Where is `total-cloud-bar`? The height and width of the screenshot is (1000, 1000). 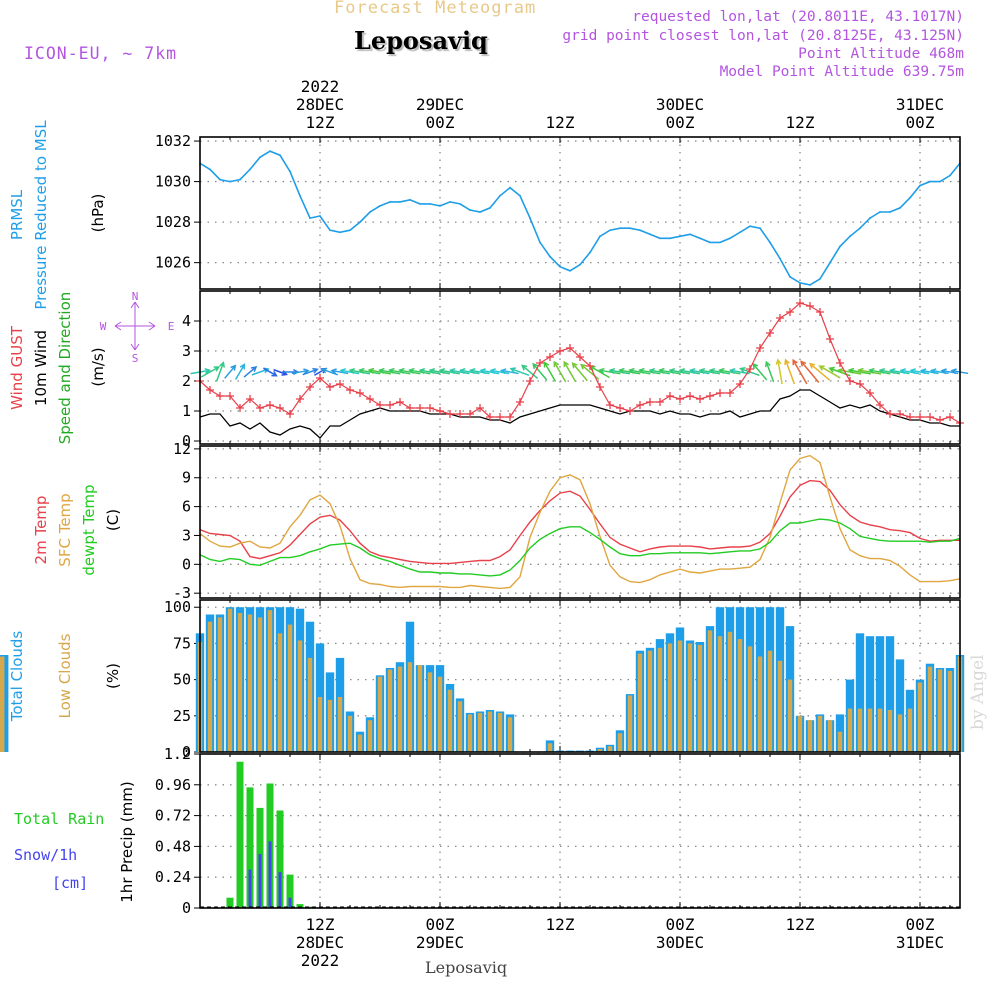 total-cloud-bar is located at coordinates (870, 694).